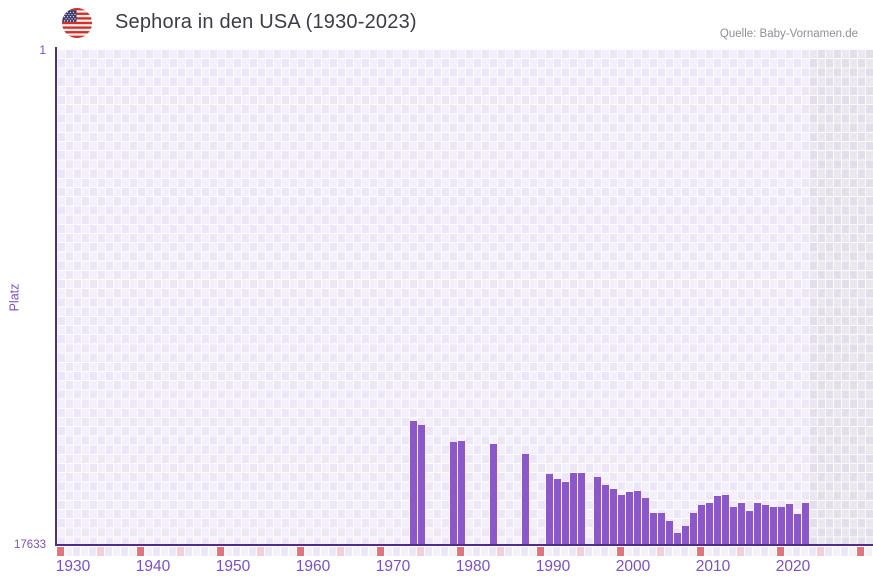 The width and height of the screenshot is (873, 587). I want to click on strip-cell-1959, so click(308, 551).